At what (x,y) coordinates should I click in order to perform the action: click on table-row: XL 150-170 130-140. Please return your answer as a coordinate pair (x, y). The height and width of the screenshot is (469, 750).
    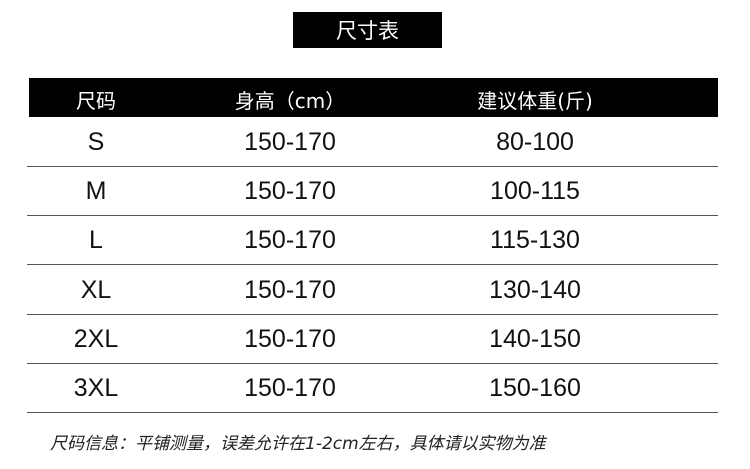
    Looking at the image, I should click on (373, 290).